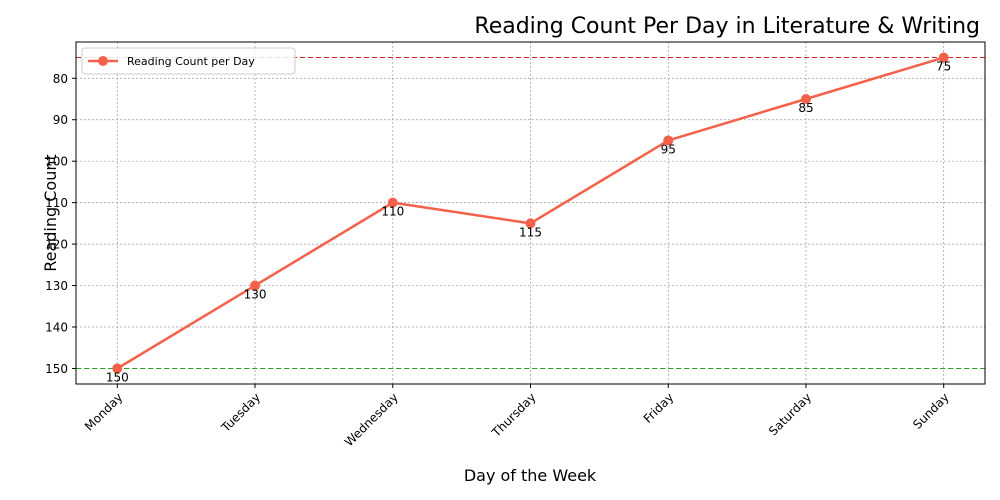 The image size is (1000, 500). What do you see at coordinates (103, 411) in the screenshot?
I see `x-tick-label: Monday` at bounding box center [103, 411].